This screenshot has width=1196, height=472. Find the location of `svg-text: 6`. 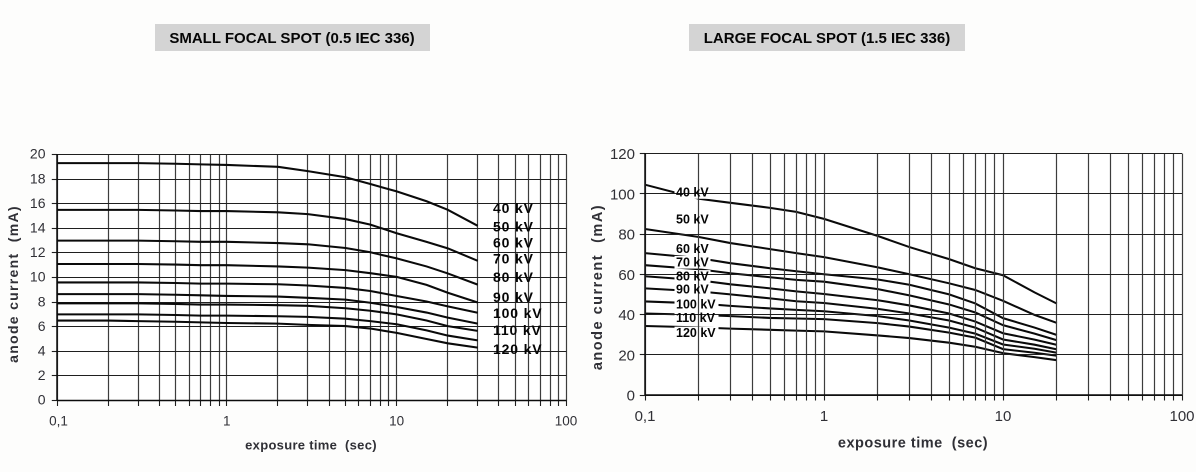

svg-text: 6 is located at coordinates (42, 326).